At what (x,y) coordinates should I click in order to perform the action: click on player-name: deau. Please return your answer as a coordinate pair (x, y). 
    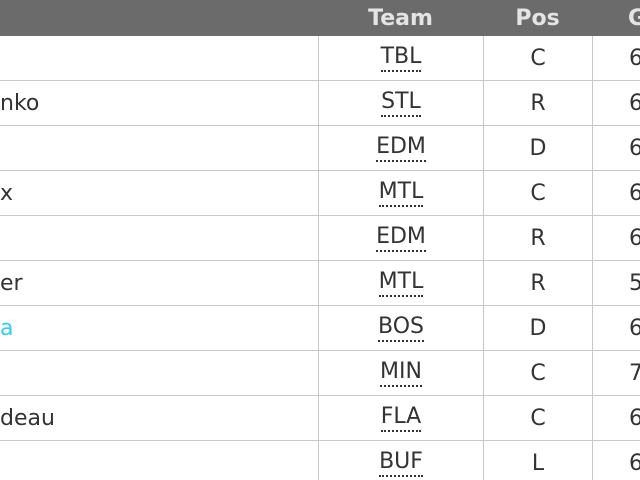
    Looking at the image, I should click on (27, 418).